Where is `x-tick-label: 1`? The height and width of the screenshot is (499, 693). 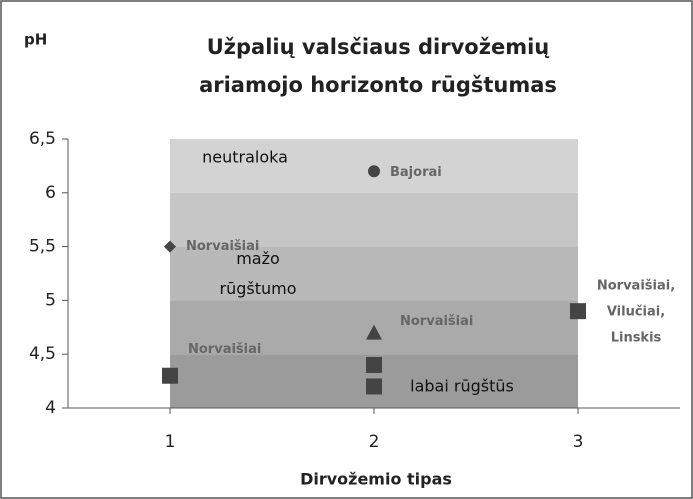 x-tick-label: 1 is located at coordinates (170, 442).